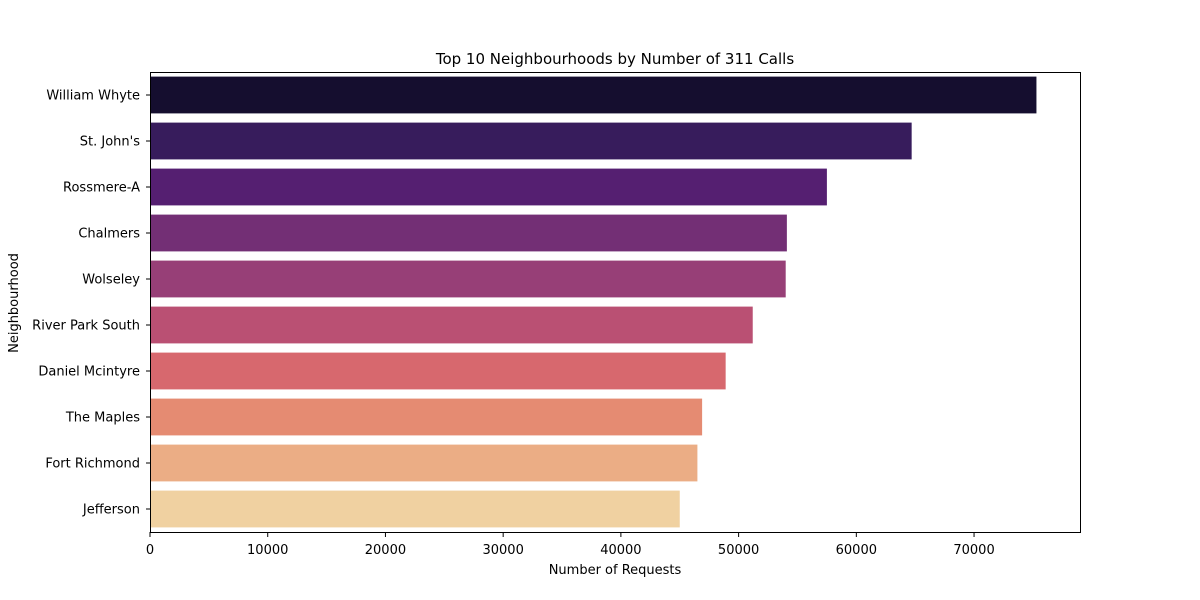 The image size is (1200, 600). What do you see at coordinates (110, 142) in the screenshot?
I see `y-tick-label: St. John's` at bounding box center [110, 142].